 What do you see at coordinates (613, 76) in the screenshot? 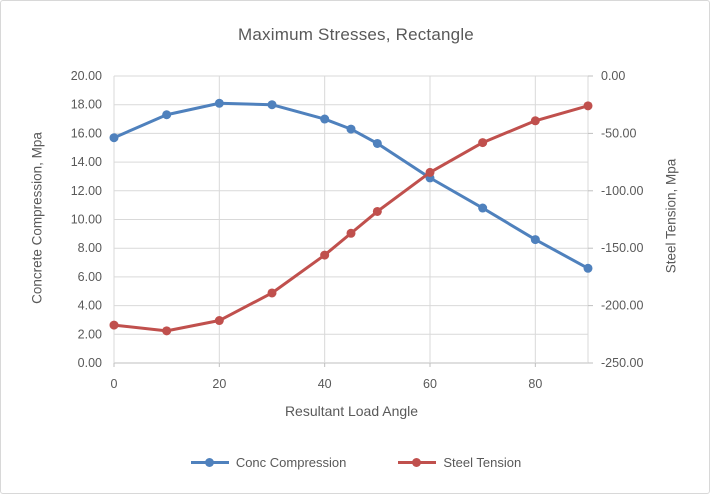
I see `right-axis-tick-label: 0.00` at bounding box center [613, 76].